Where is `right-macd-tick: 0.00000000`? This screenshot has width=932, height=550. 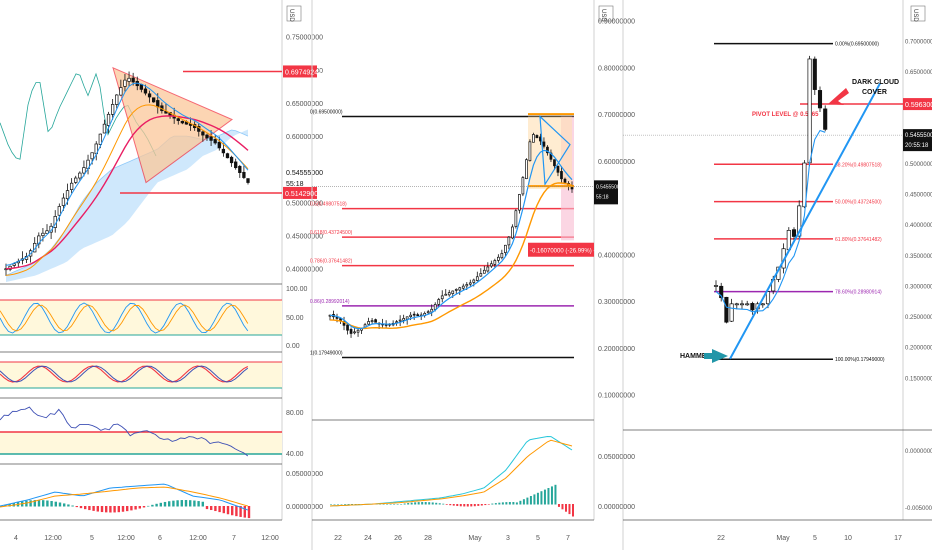 right-macd-tick: 0.00000000 is located at coordinates (918, 452).